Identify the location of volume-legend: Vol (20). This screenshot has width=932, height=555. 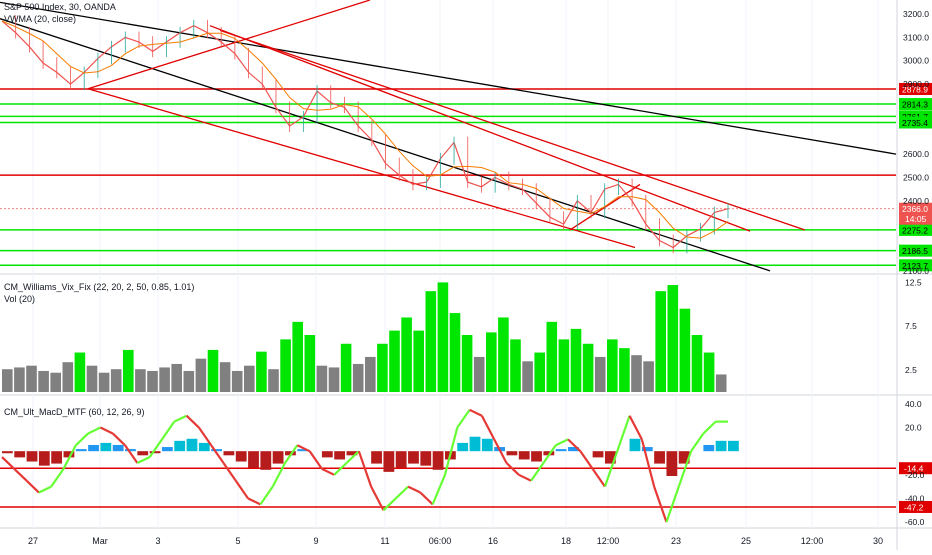
(20, 299).